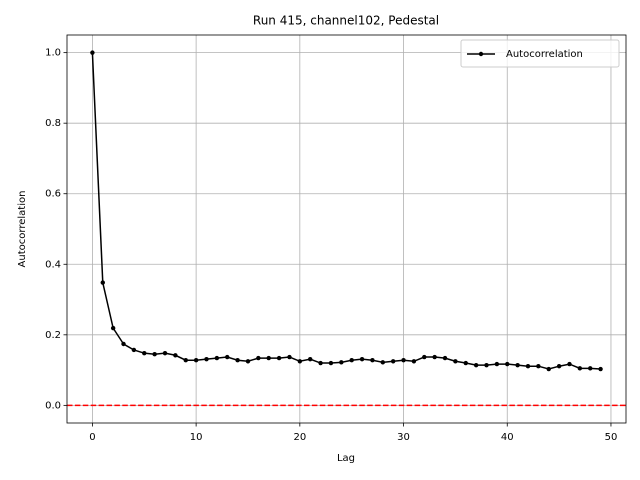  What do you see at coordinates (196, 437) in the screenshot?
I see `x-tick-label: 10` at bounding box center [196, 437].